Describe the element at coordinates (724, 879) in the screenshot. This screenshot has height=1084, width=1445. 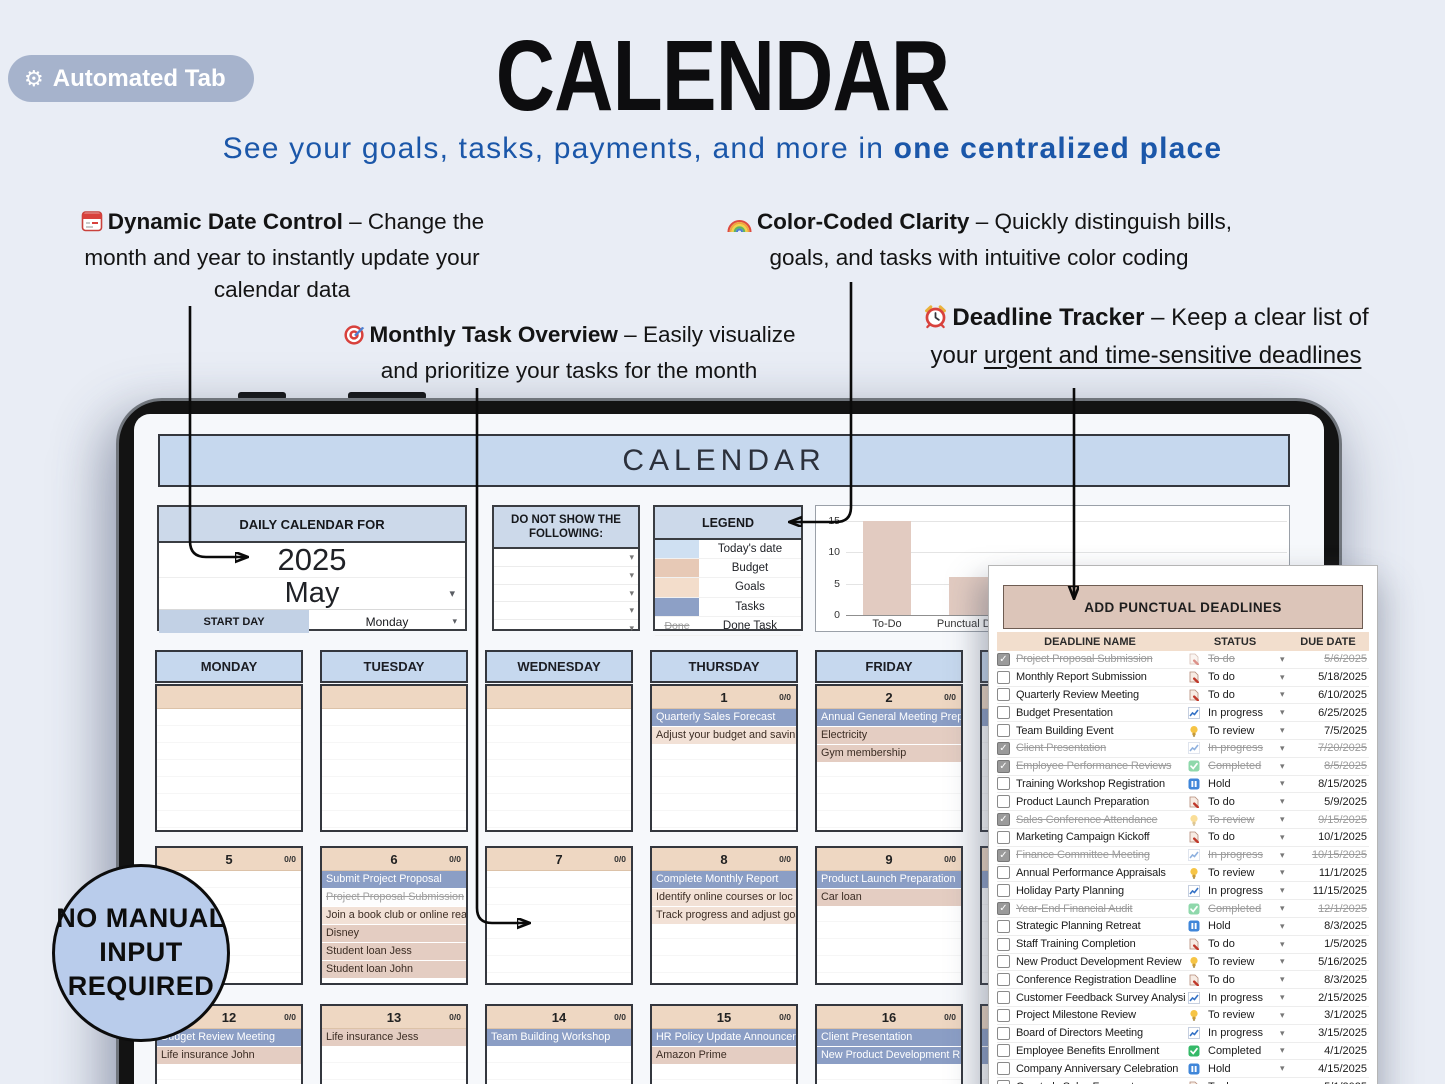
I see `event-task: Complete Monthly Report` at that location.